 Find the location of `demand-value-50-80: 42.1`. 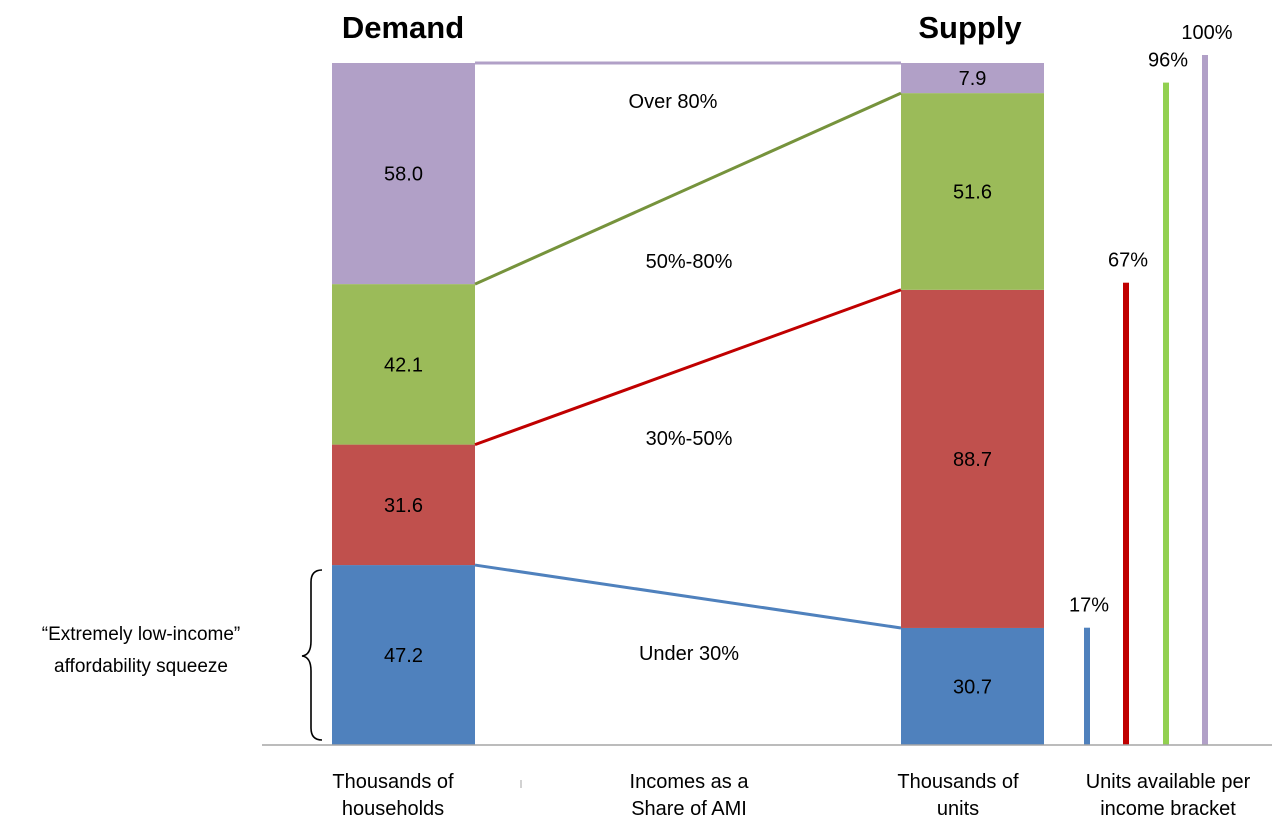

demand-value-50-80: 42.1 is located at coordinates (403, 365).